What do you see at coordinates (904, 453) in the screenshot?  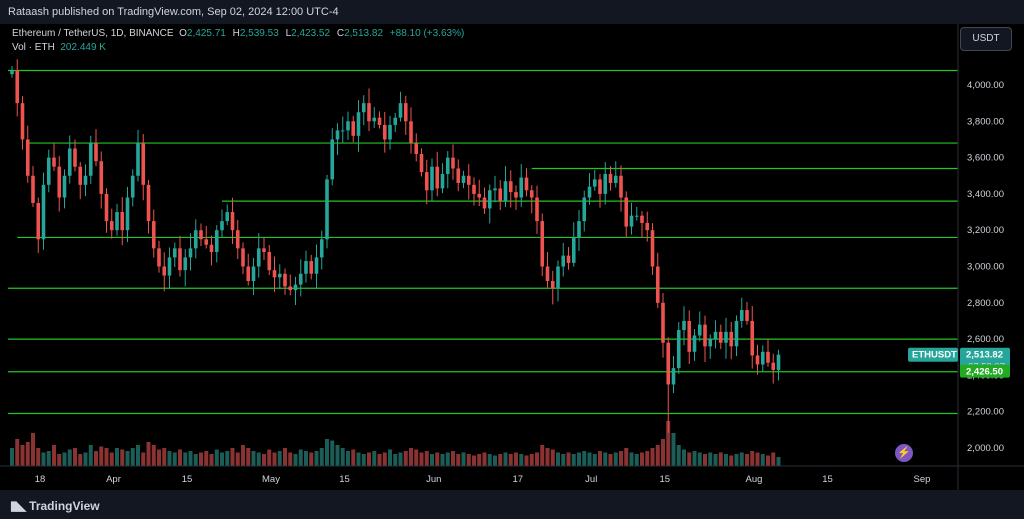 I see `event-flag-icon: ⚡` at bounding box center [904, 453].